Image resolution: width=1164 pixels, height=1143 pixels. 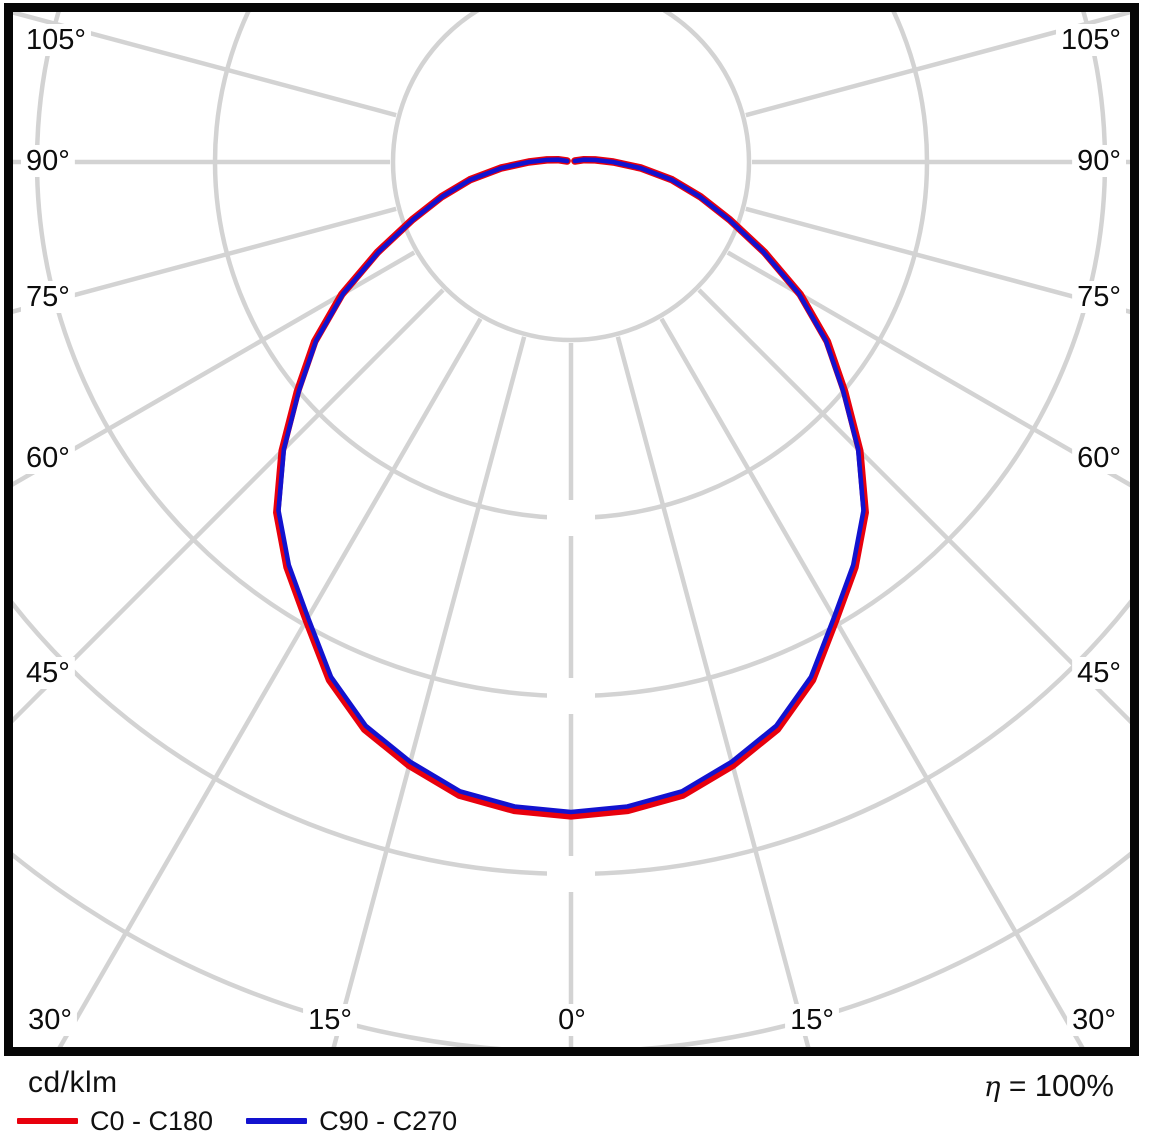 What do you see at coordinates (582, 1102) in the screenshot?
I see `chart-footer: cd/klm C0 - C180 C90 - C270 η = 100%` at bounding box center [582, 1102].